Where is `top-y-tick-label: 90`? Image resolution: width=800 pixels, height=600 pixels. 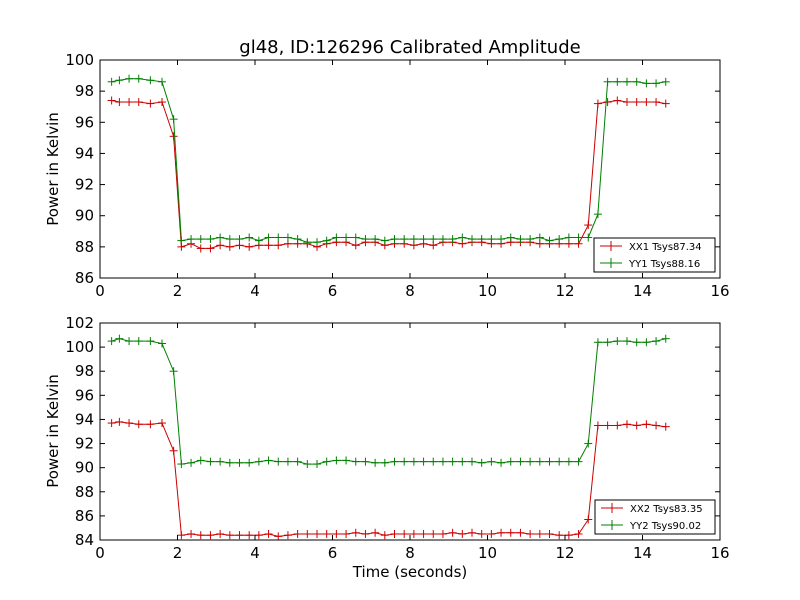
top-y-tick-label: 90 is located at coordinates (84, 216).